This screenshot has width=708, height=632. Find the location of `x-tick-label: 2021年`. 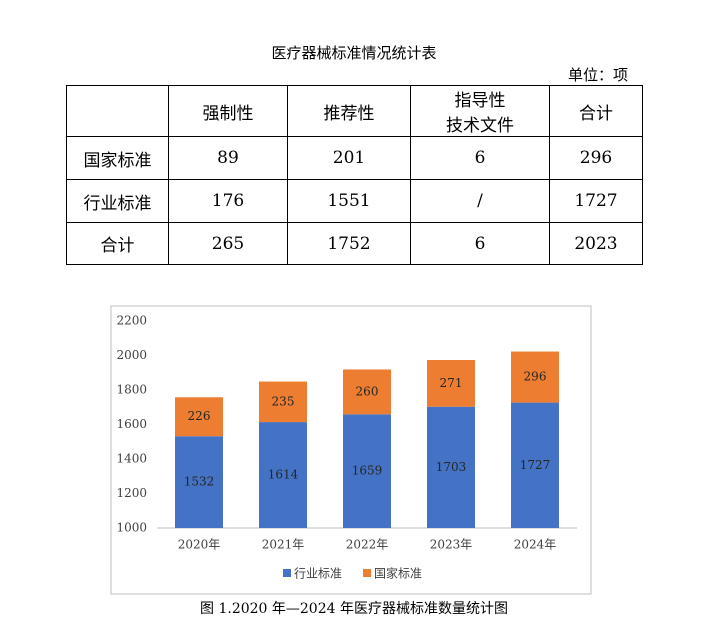

x-tick-label: 2021年 is located at coordinates (283, 545).